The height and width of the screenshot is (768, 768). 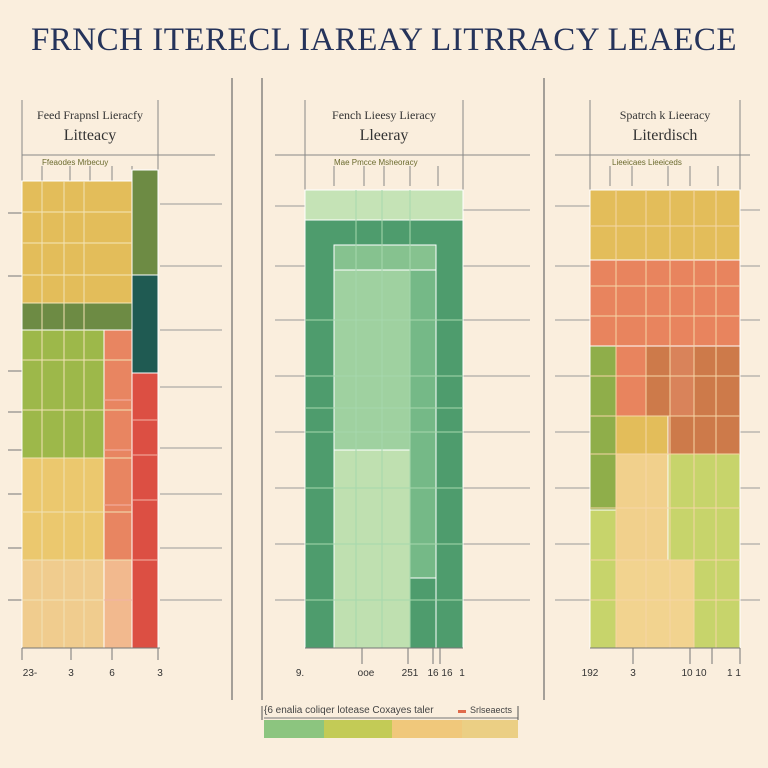 What do you see at coordinates (376, 162) in the screenshot?
I see `panel2-subheader: Mae Pmcce Msheoracy` at bounding box center [376, 162].